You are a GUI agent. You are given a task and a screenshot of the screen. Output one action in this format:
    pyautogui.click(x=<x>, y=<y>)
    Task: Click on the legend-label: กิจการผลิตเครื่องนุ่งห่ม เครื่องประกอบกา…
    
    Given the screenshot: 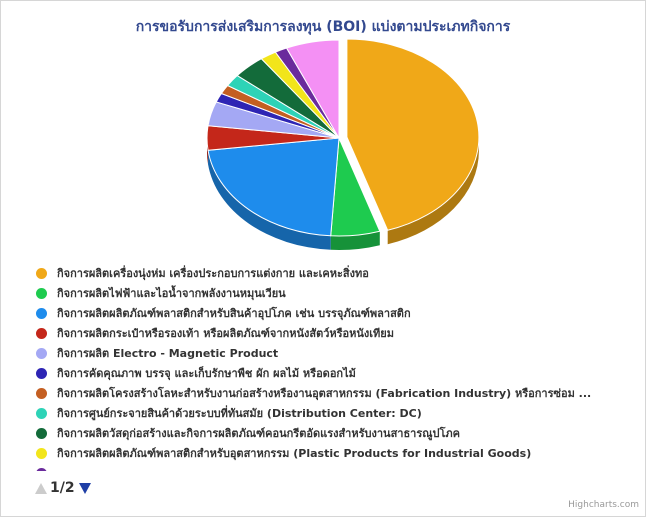 What is the action you would take?
    pyautogui.click(x=213, y=273)
    